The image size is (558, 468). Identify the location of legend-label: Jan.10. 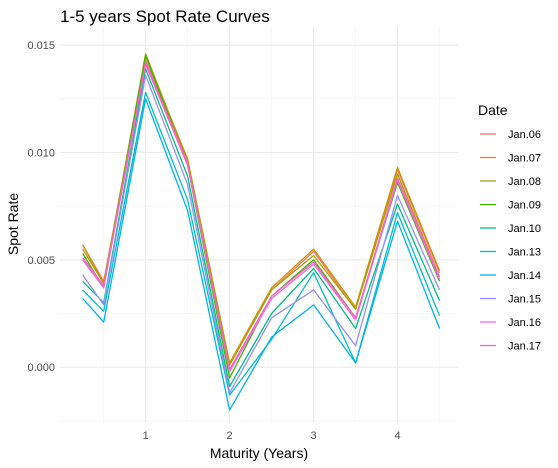
(524, 229).